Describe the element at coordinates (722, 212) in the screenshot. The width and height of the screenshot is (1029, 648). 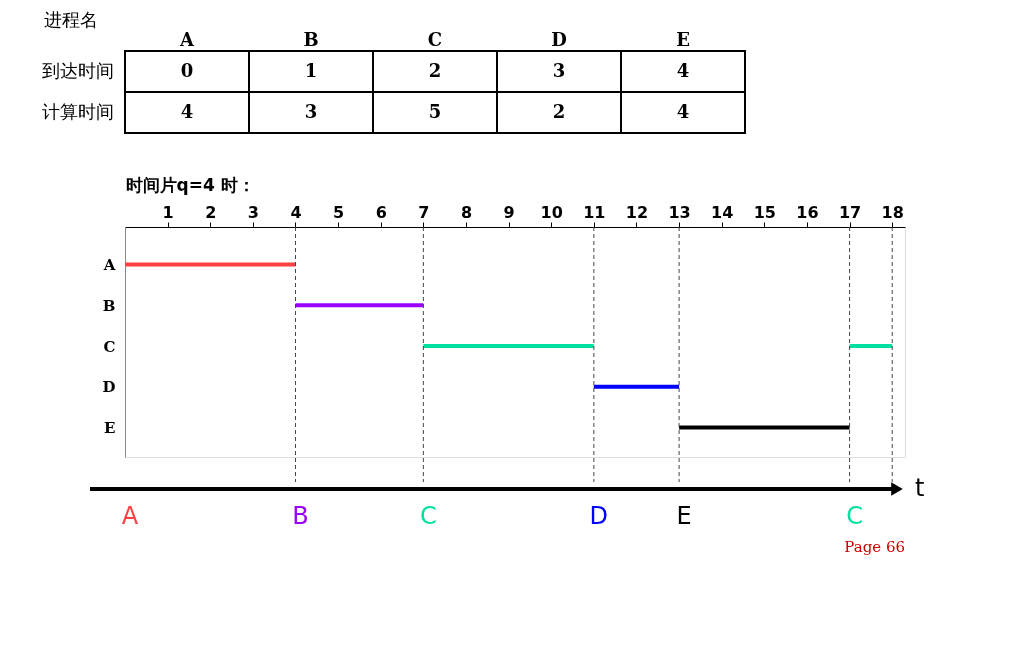
I see `x-tick-label: 14` at that location.